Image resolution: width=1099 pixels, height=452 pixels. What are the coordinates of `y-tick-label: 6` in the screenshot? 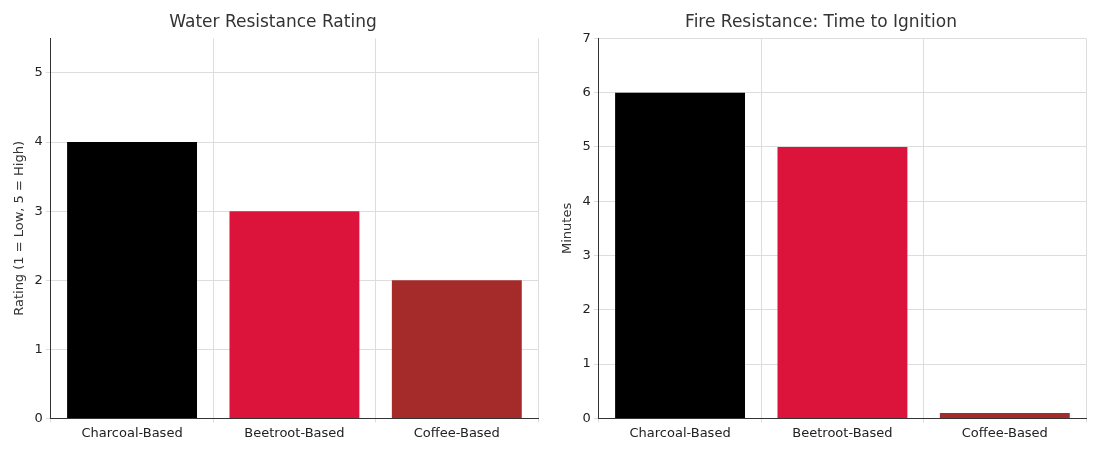 It's located at (586, 92).